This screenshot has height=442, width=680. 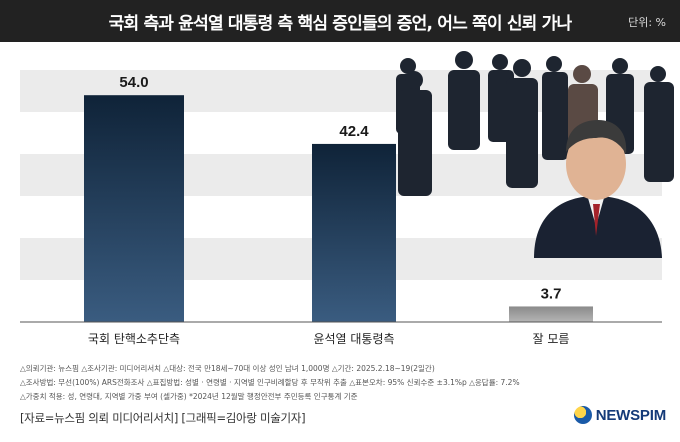 What do you see at coordinates (133, 82) in the screenshot?
I see `value-label-1: 54.0` at bounding box center [133, 82].